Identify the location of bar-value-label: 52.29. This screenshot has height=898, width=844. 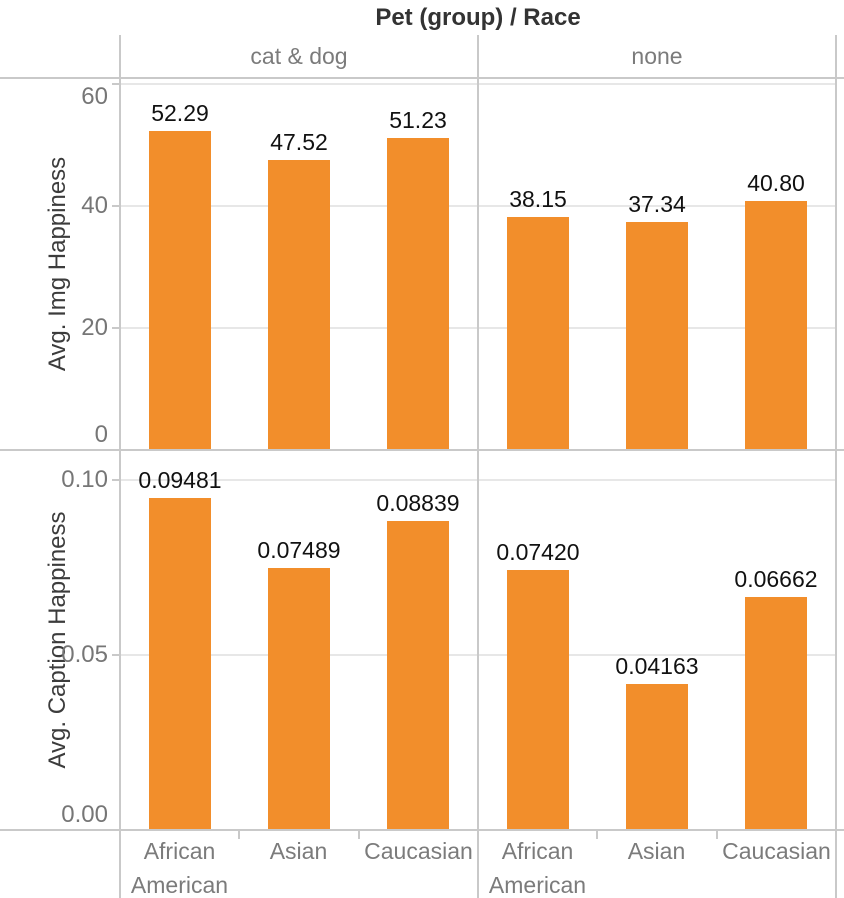
(180, 113).